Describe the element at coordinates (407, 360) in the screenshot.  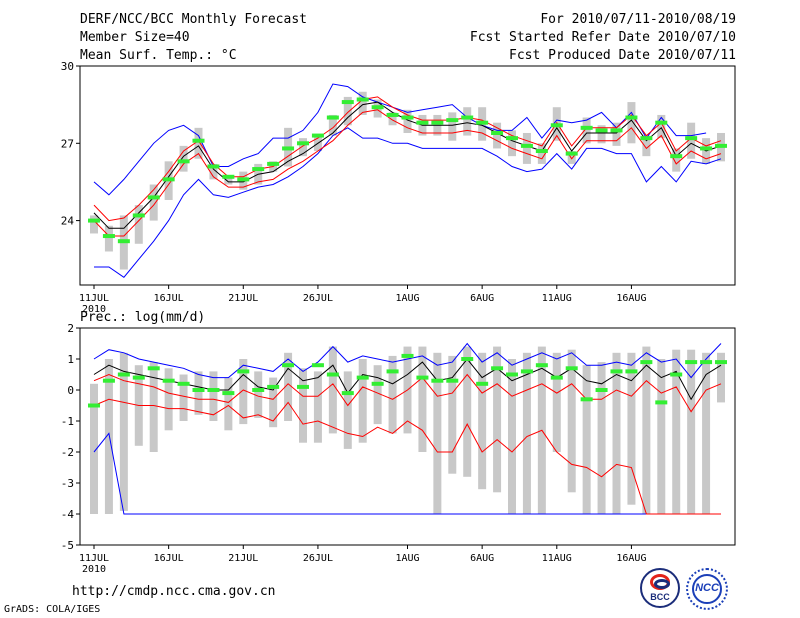
I see `max-line` at that location.